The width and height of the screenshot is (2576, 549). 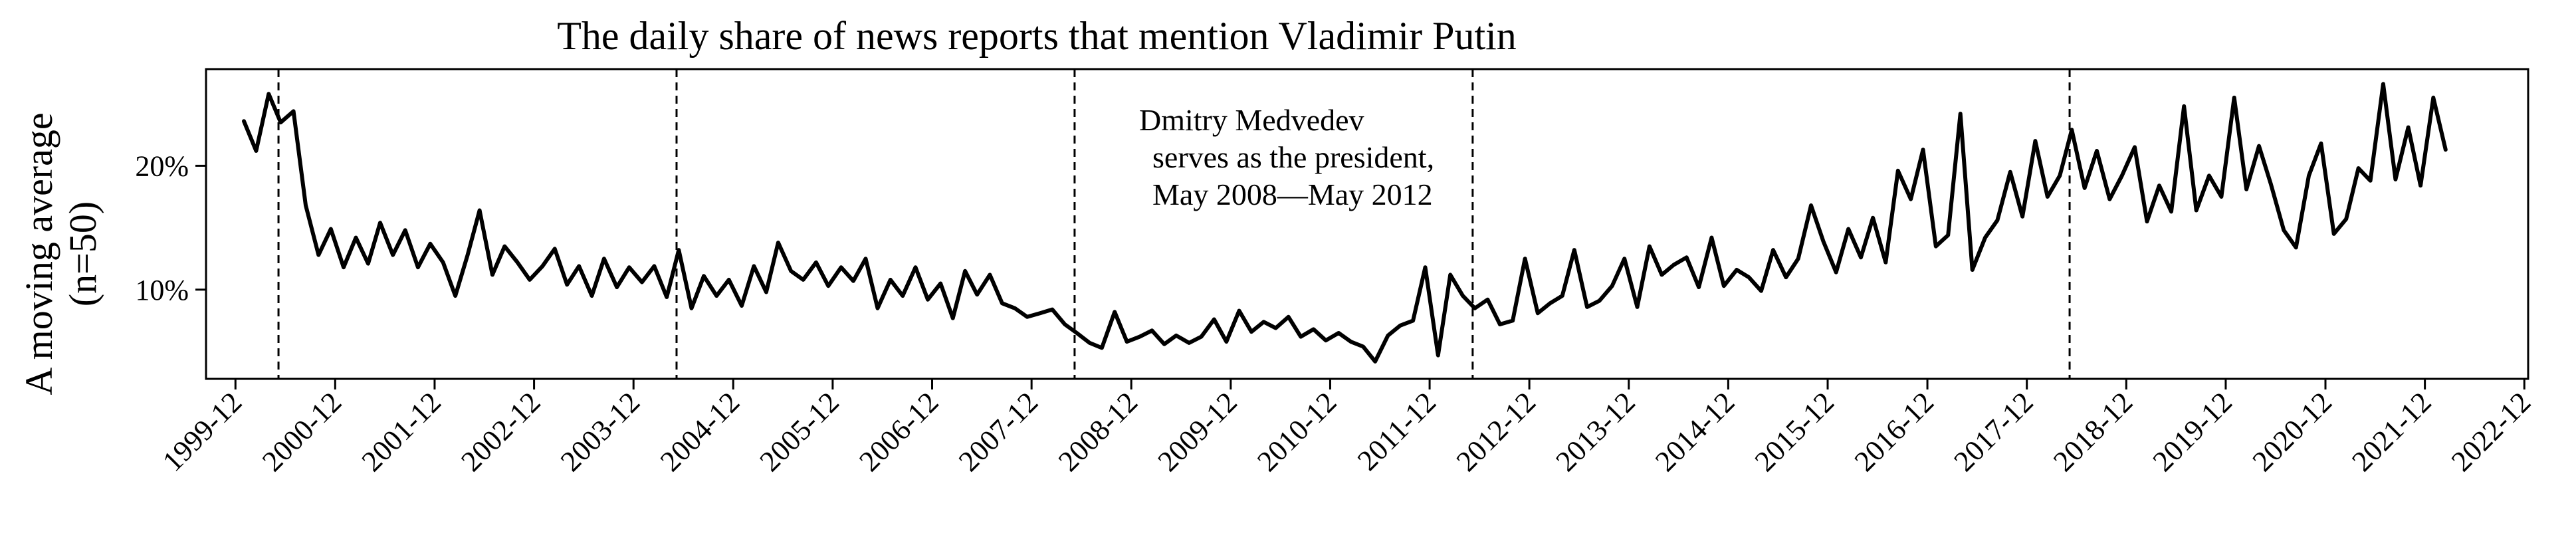 What do you see at coordinates (2391, 431) in the screenshot?
I see `x-tick-label: 2021-12` at bounding box center [2391, 431].